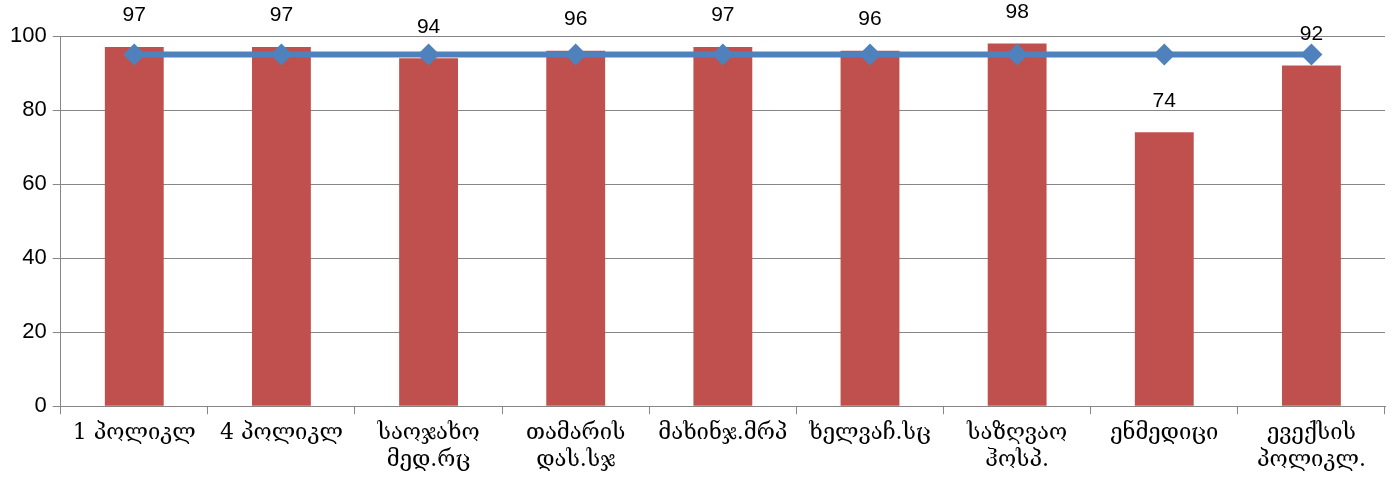  Describe the element at coordinates (1164, 432) in the screenshot. I see `x-tick-label: ენმედიცი` at that location.